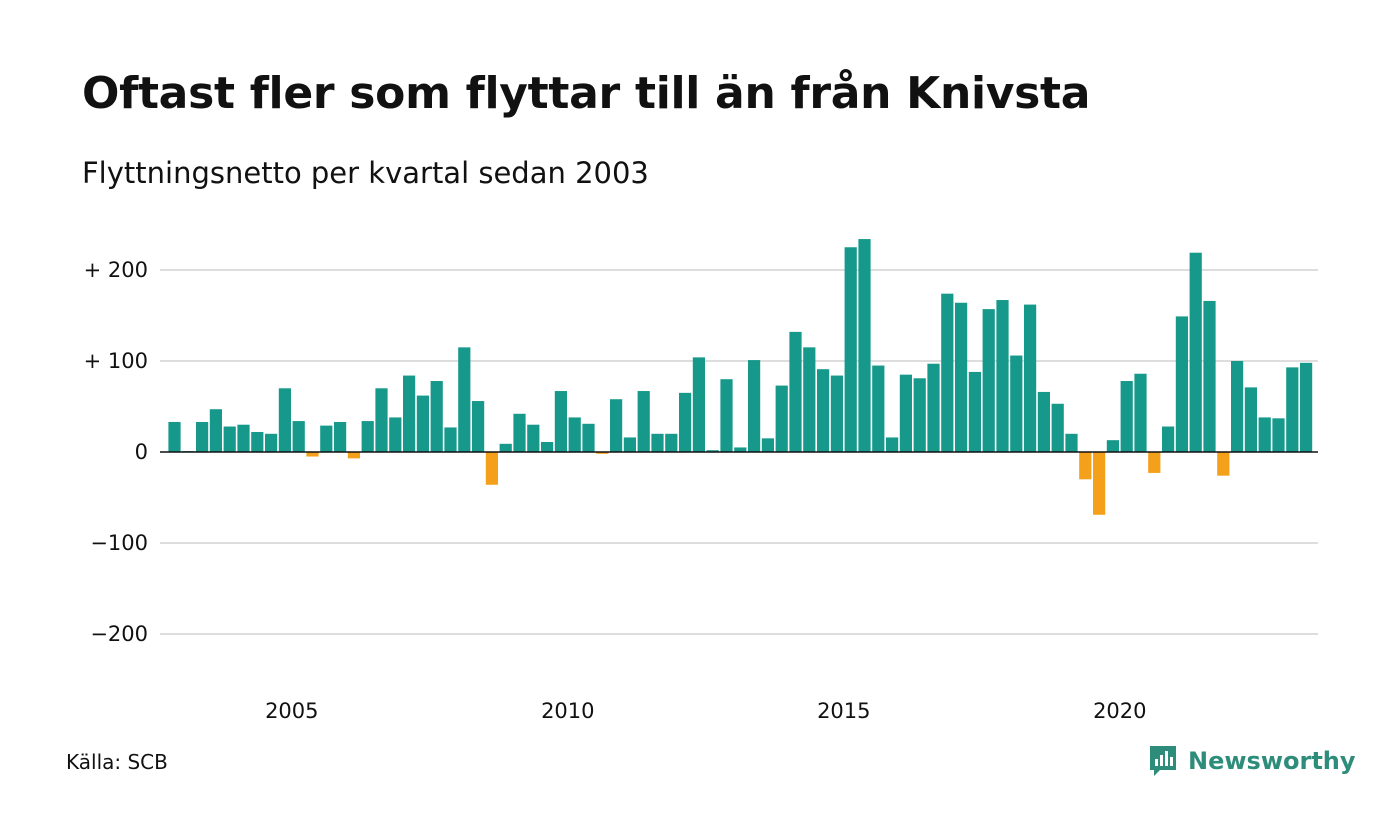 The image size is (1400, 840). I want to click on y-tick-label: −200, so click(119, 634).